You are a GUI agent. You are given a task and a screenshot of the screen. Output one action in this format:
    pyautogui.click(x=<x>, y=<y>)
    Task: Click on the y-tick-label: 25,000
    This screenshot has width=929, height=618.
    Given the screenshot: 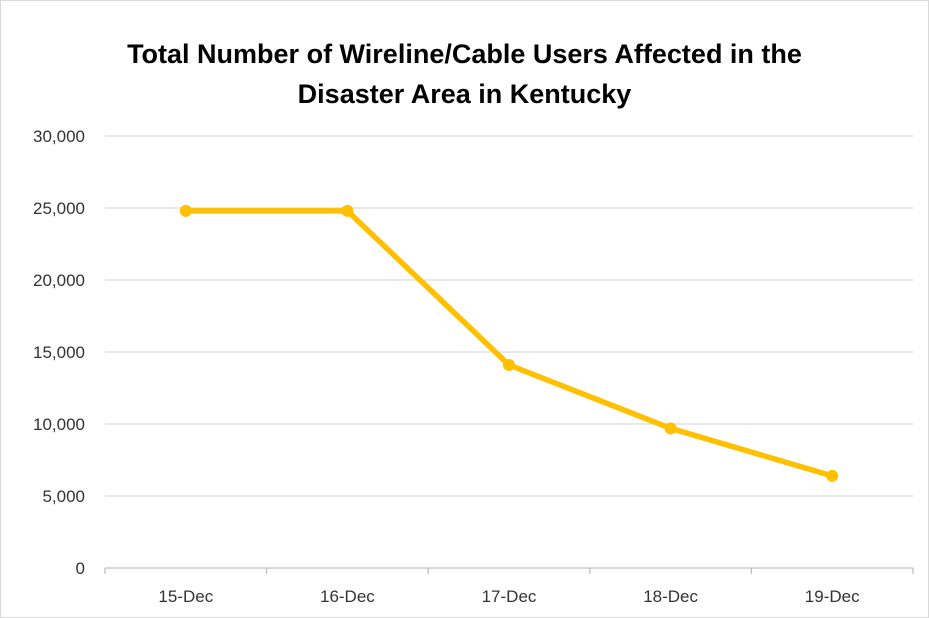 What is the action you would take?
    pyautogui.click(x=59, y=208)
    